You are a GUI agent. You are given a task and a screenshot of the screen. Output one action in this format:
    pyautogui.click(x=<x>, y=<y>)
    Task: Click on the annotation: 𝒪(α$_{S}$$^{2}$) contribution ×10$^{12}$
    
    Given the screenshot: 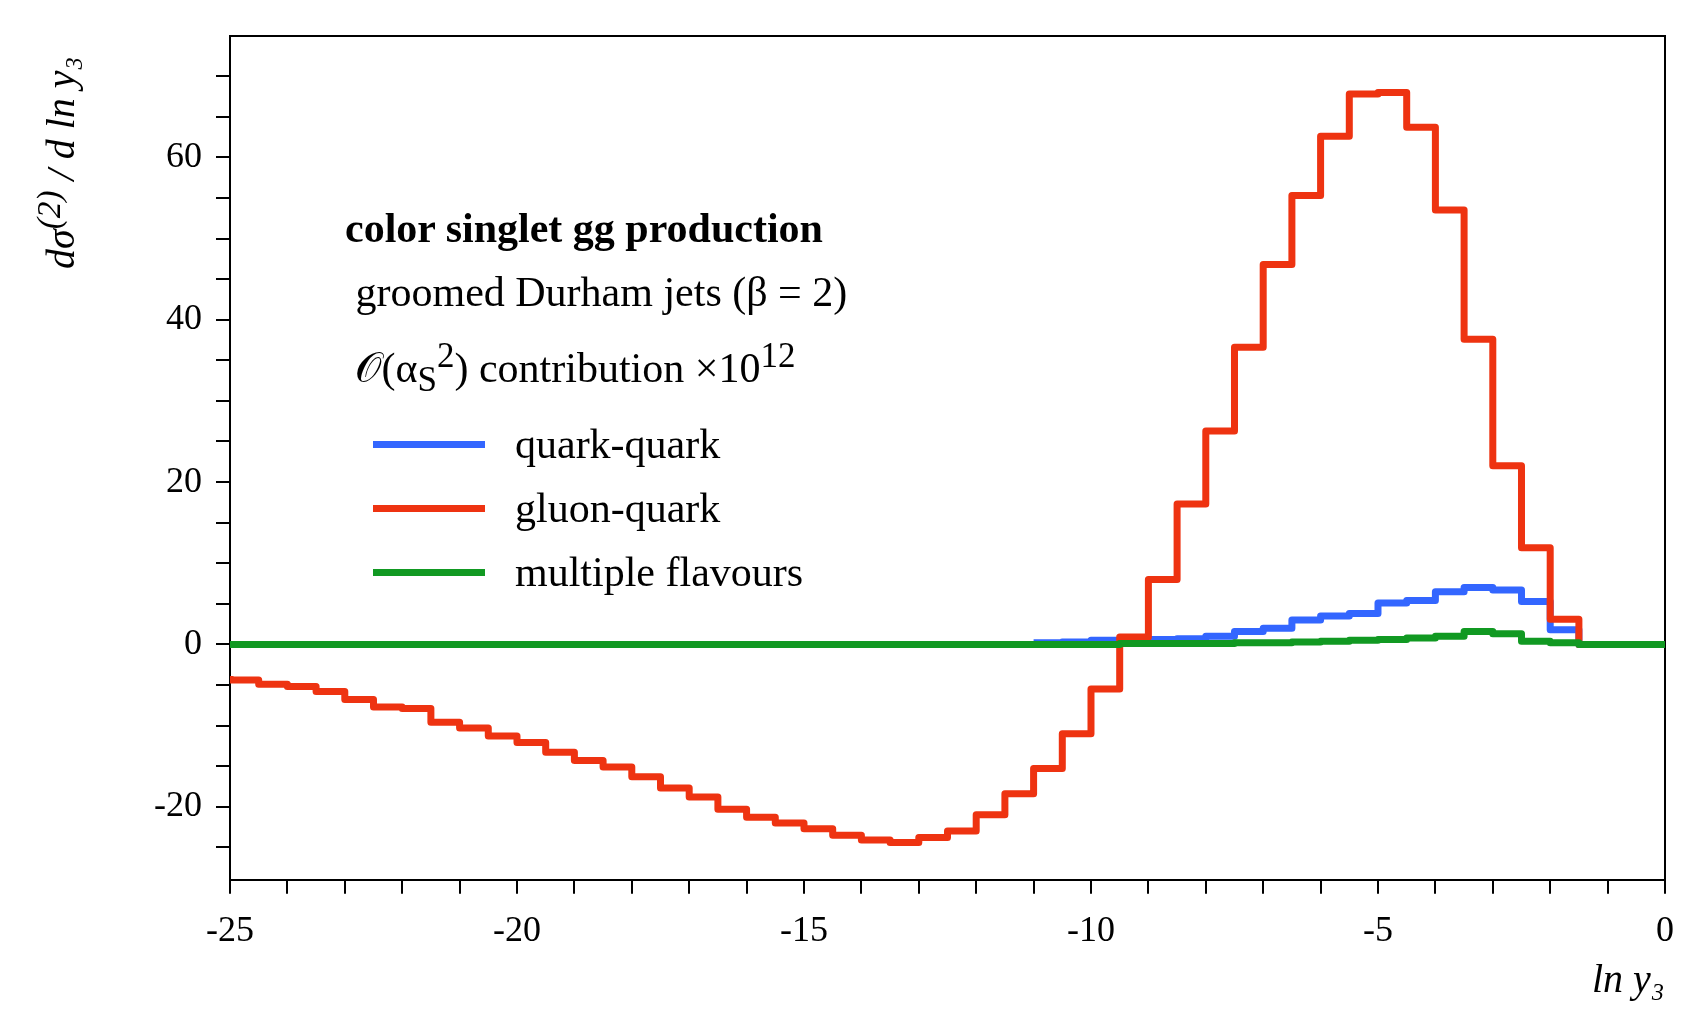 What is the action you would take?
    pyautogui.click(x=575, y=368)
    